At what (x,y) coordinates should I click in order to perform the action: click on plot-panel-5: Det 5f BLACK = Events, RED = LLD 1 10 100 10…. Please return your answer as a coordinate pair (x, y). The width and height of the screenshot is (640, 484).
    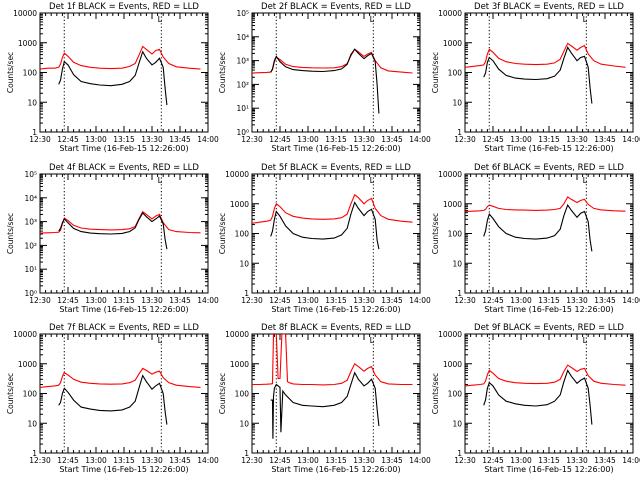
    Looking at the image, I should click on (324, 238).